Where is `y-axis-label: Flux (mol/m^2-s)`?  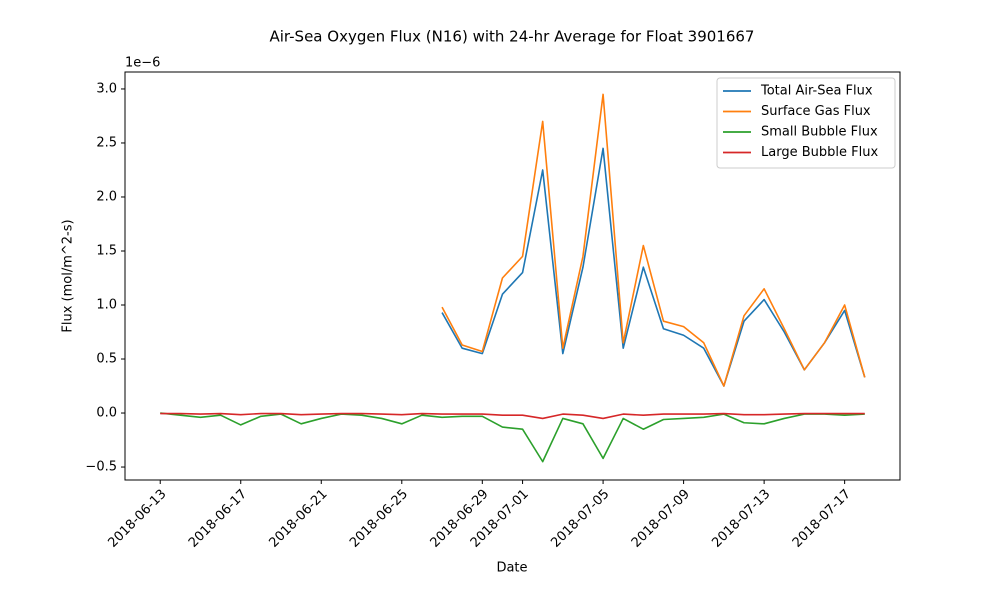
y-axis-label: Flux (mol/m^2-s) is located at coordinates (68, 275).